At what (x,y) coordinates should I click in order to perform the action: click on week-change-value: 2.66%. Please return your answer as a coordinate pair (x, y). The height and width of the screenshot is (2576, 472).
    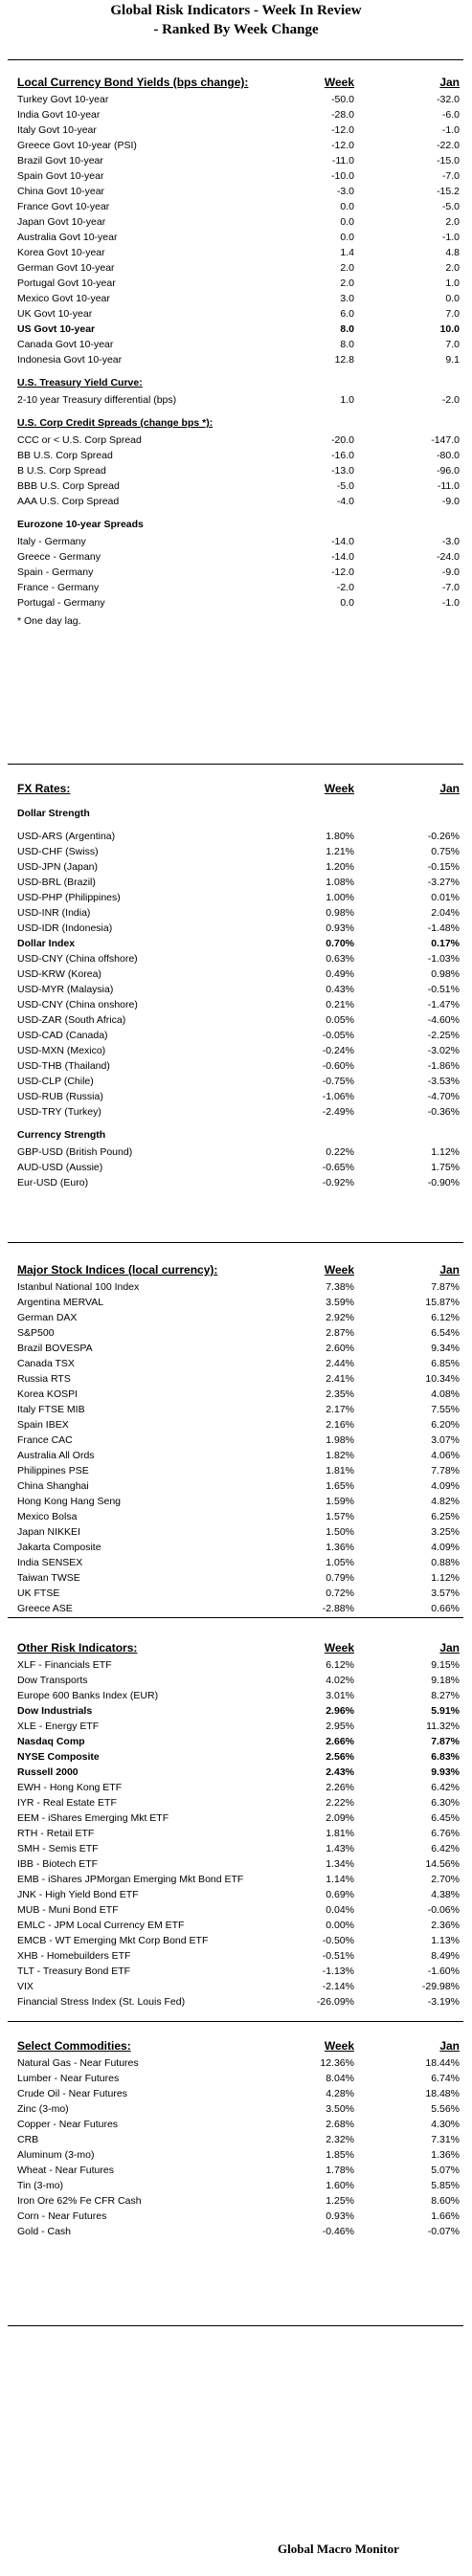
    Looking at the image, I should click on (340, 1741).